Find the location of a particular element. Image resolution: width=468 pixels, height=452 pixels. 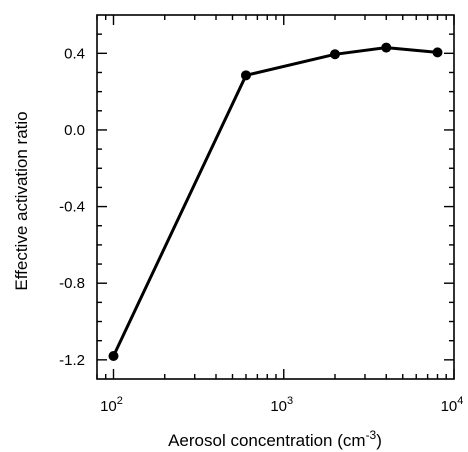

x-tick-label: 10² is located at coordinates (111, 405).